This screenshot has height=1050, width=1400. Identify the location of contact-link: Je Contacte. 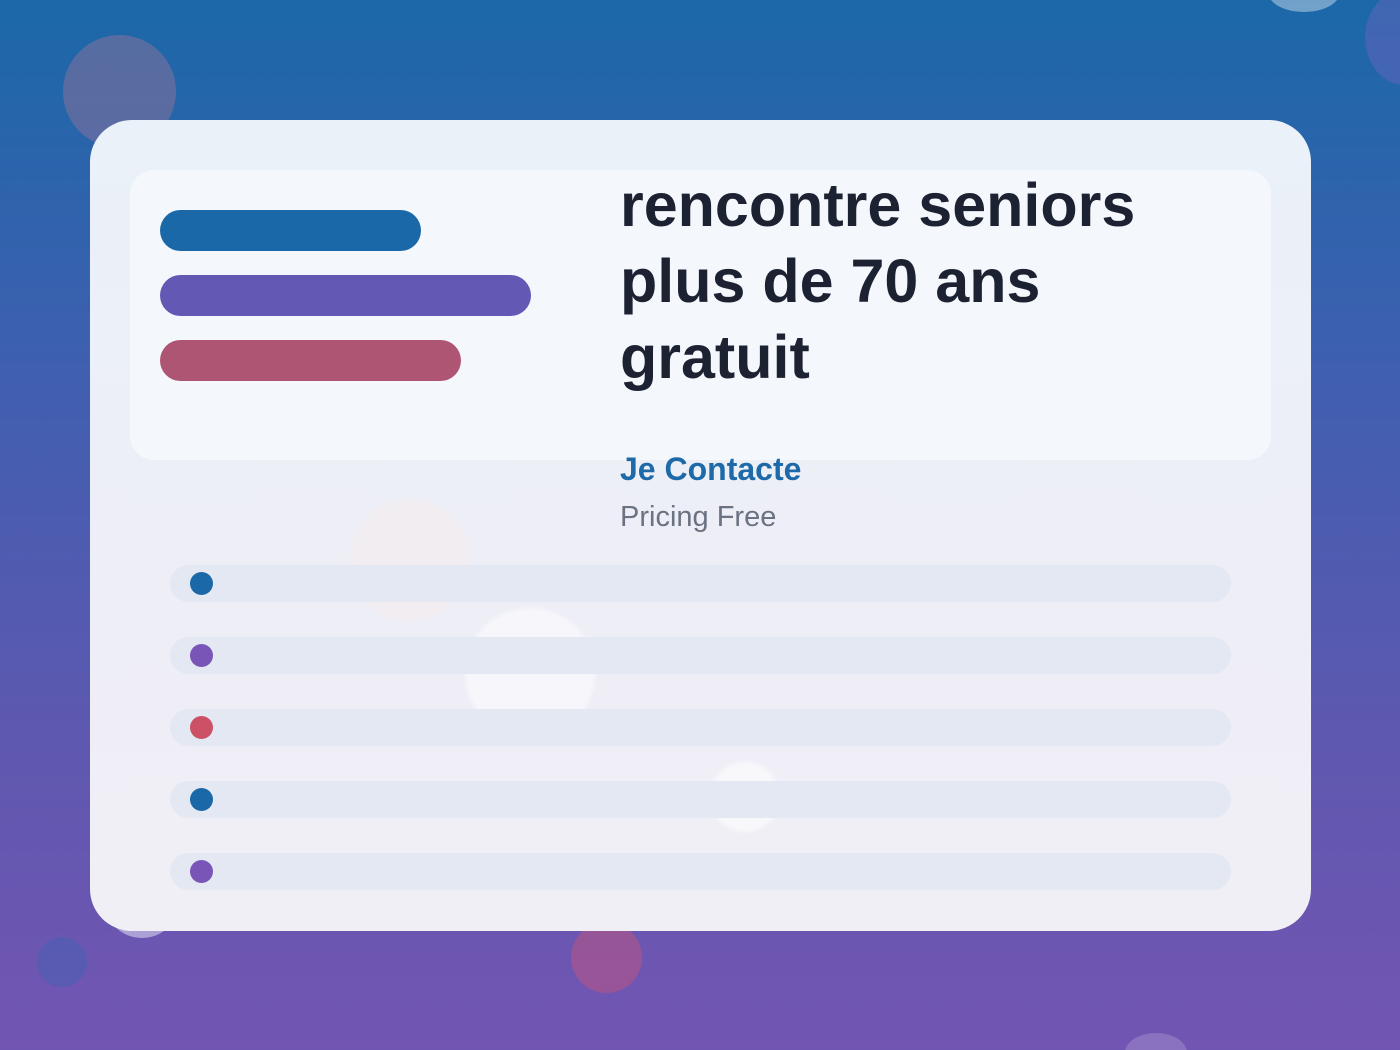
(711, 469).